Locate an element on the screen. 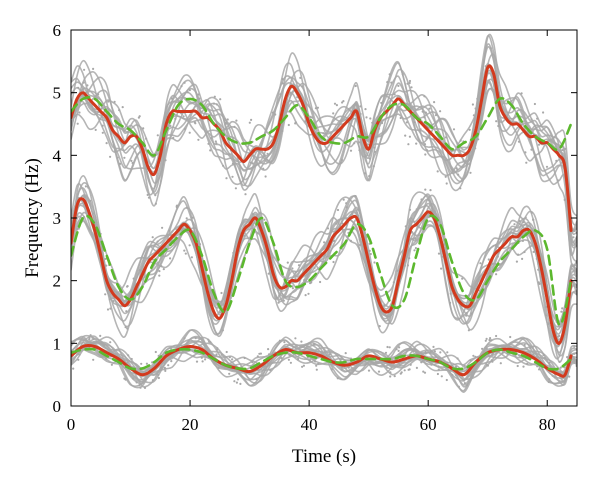  y-tick-label: 0 is located at coordinates (57, 406).